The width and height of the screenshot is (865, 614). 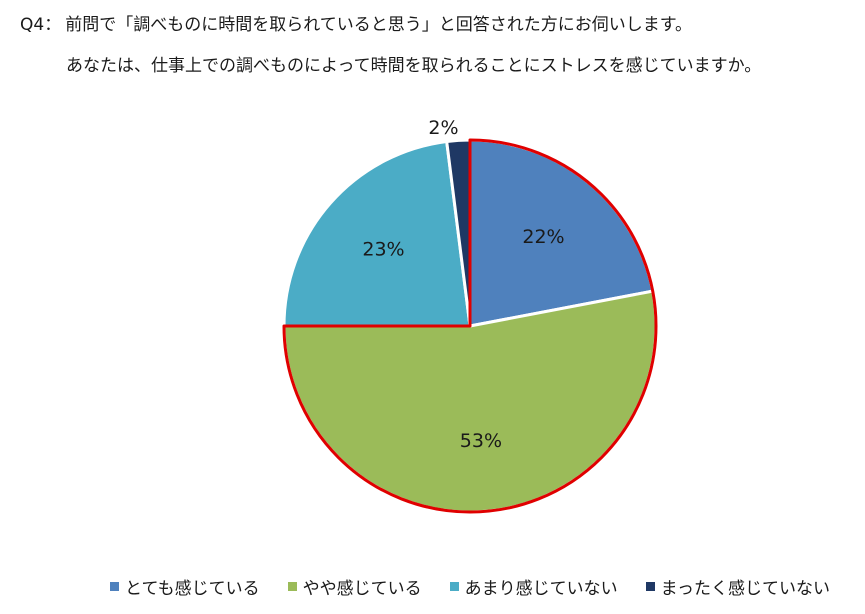 I want to click on data-label-3: 23%, so click(x=383, y=250).